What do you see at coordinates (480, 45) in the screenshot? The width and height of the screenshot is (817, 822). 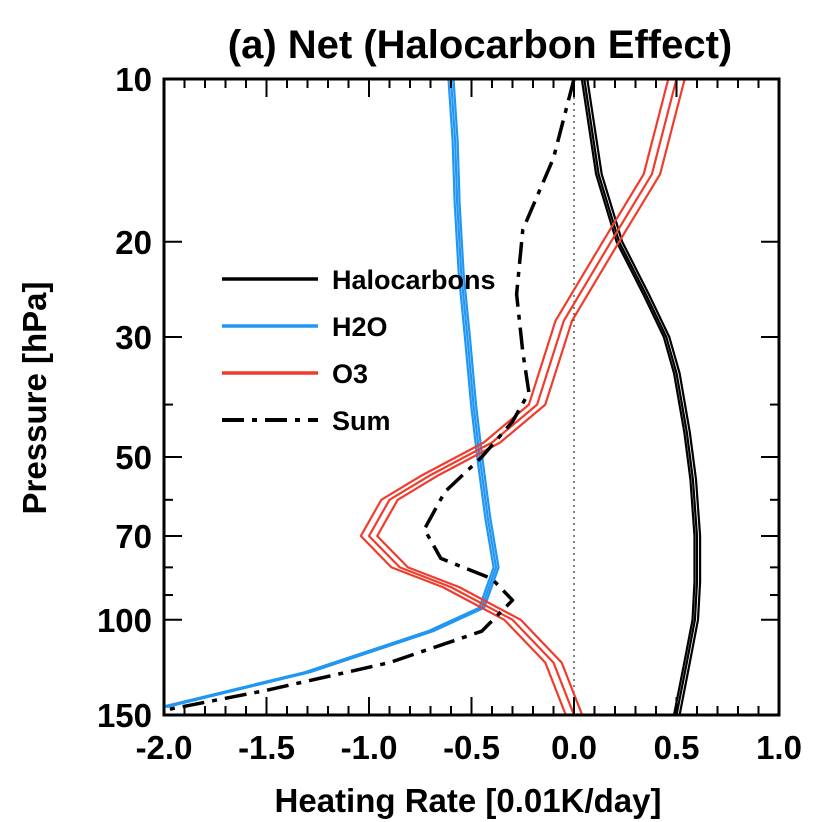 I see `chart-title: (a) Net (Halocarbon Effect)` at bounding box center [480, 45].